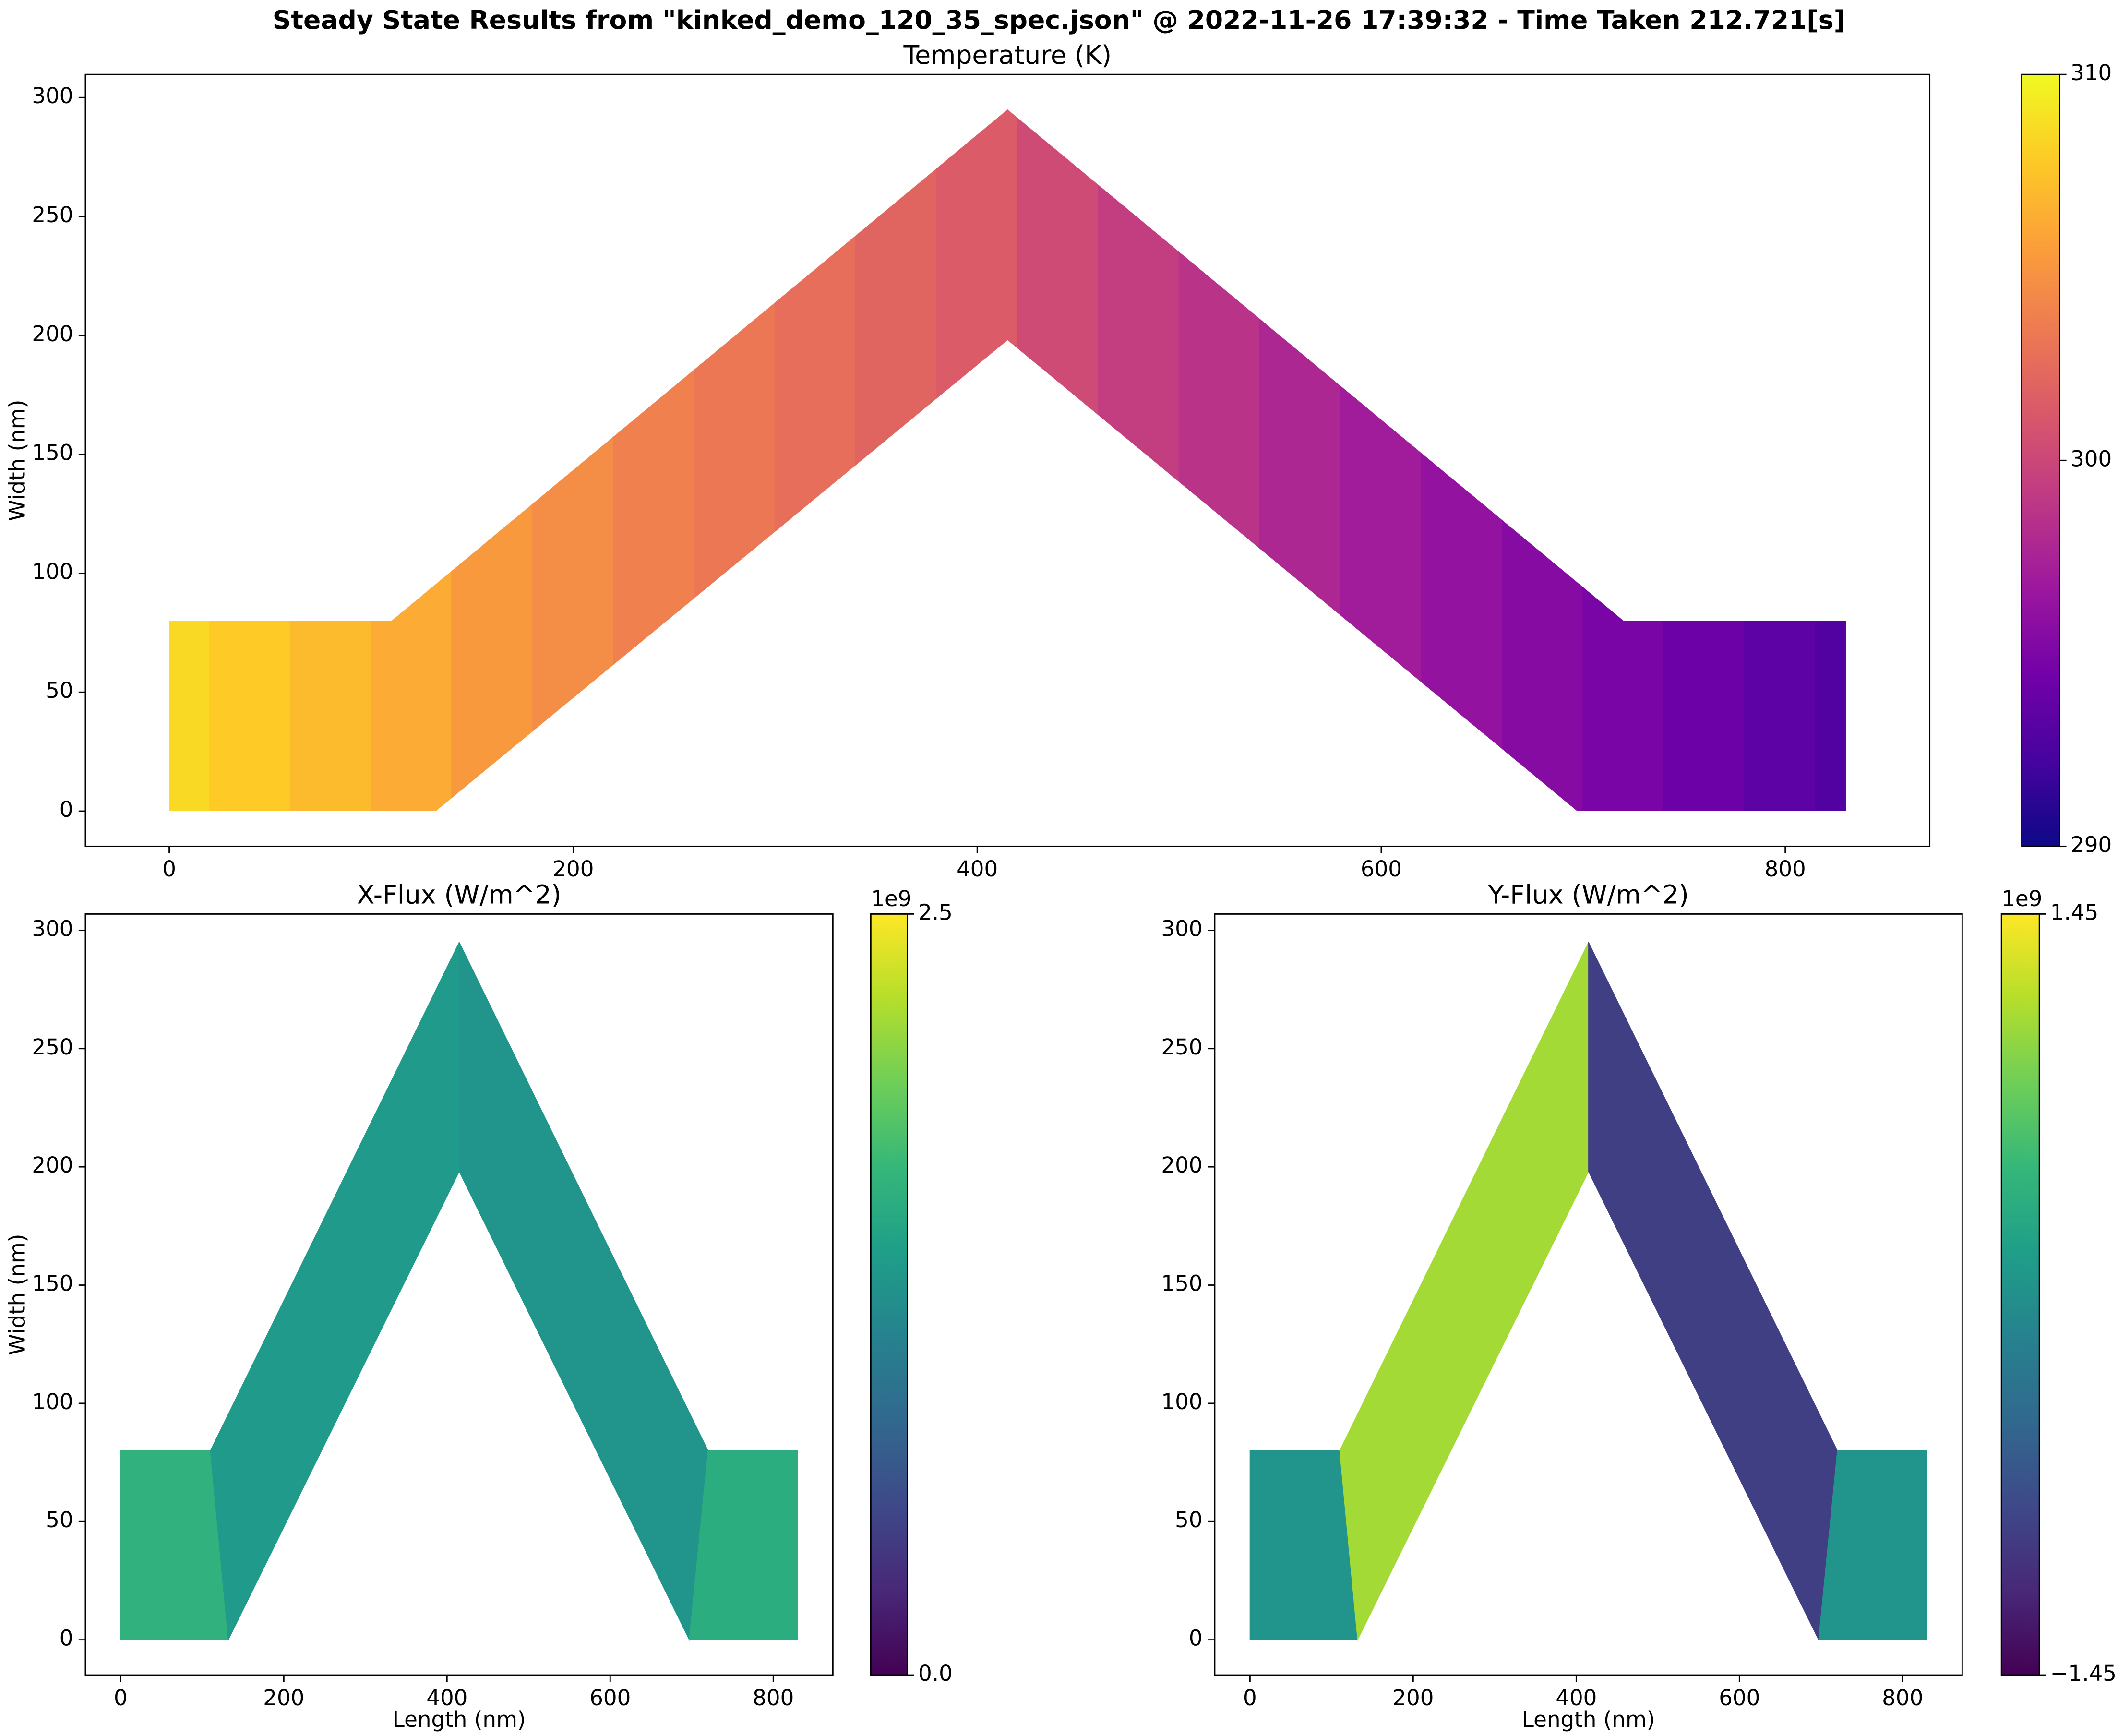  What do you see at coordinates (935, 1673) in the screenshot?
I see `colorbar-tick-label: 0.0` at bounding box center [935, 1673].